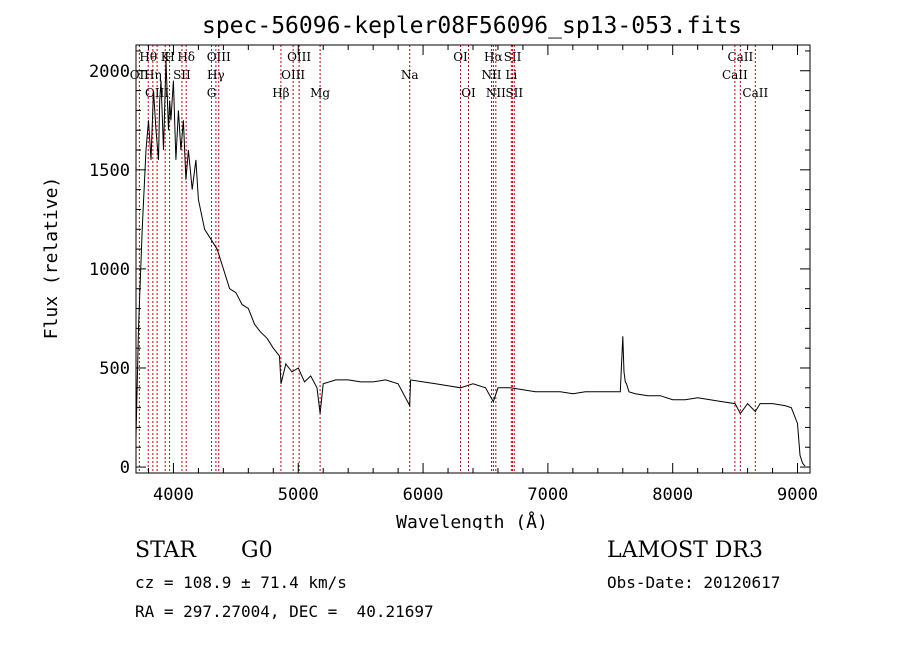 The height and width of the screenshot is (649, 900). Describe the element at coordinates (284, 611) in the screenshot. I see `coordinates: RA = 297.27004, DEC = 40.21697` at that location.